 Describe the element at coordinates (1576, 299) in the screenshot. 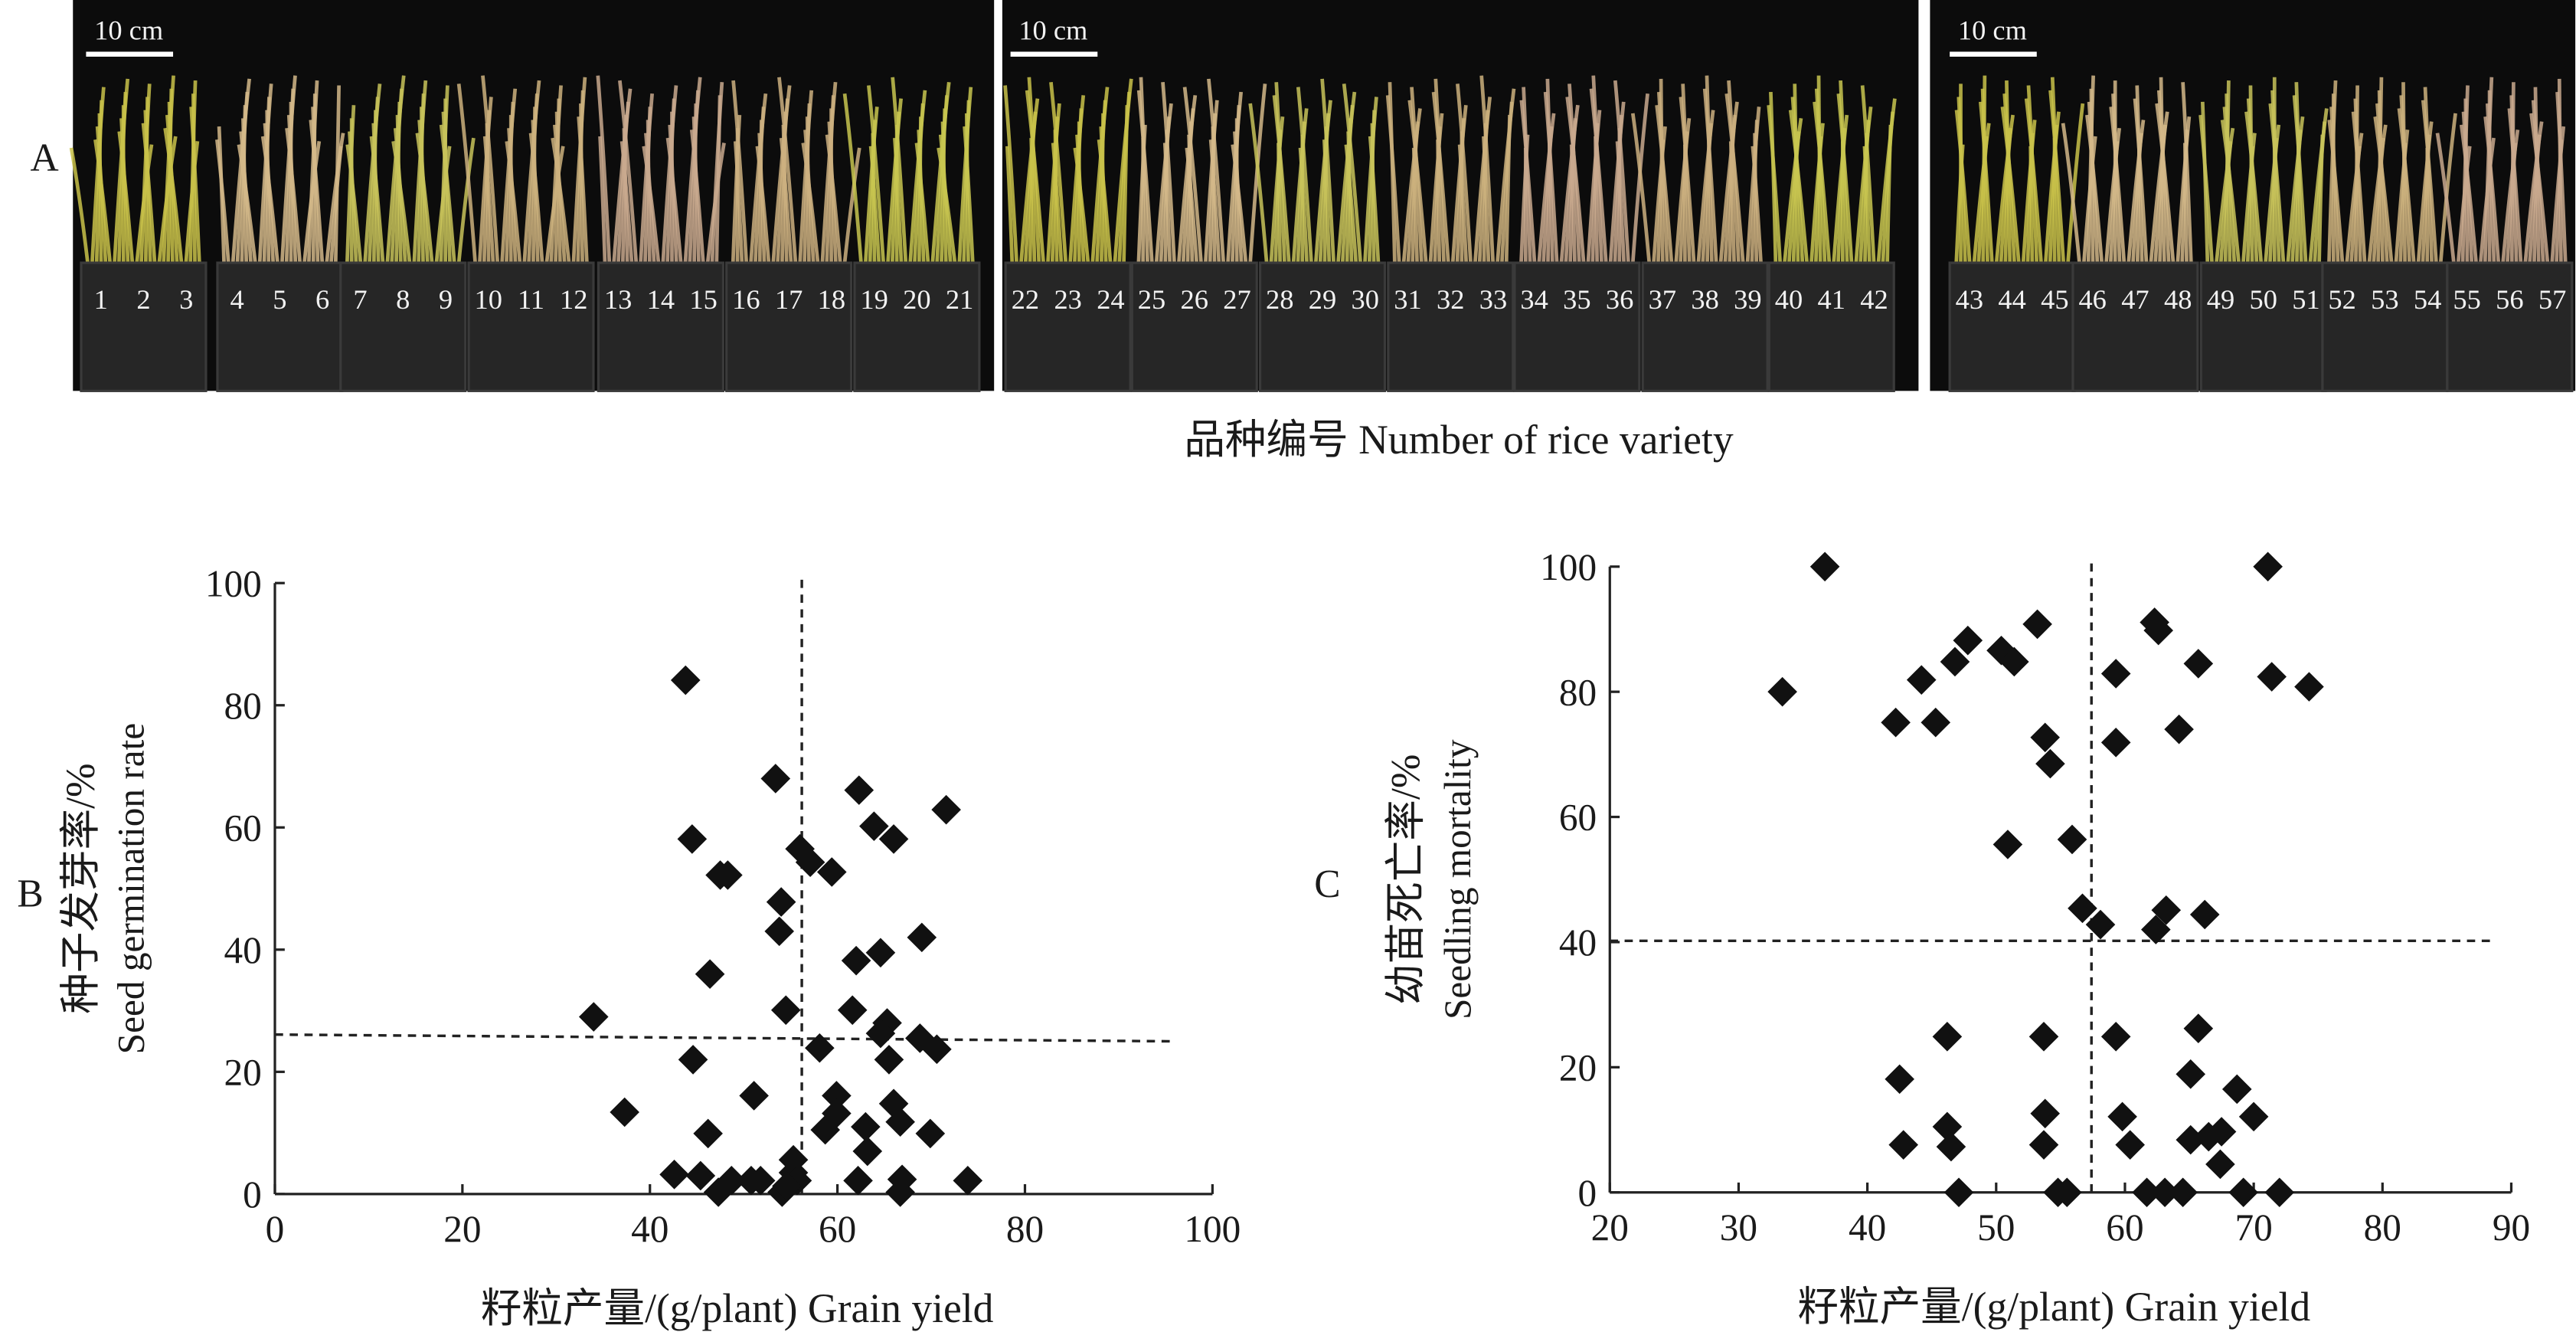

I see `variety-number: 35` at that location.